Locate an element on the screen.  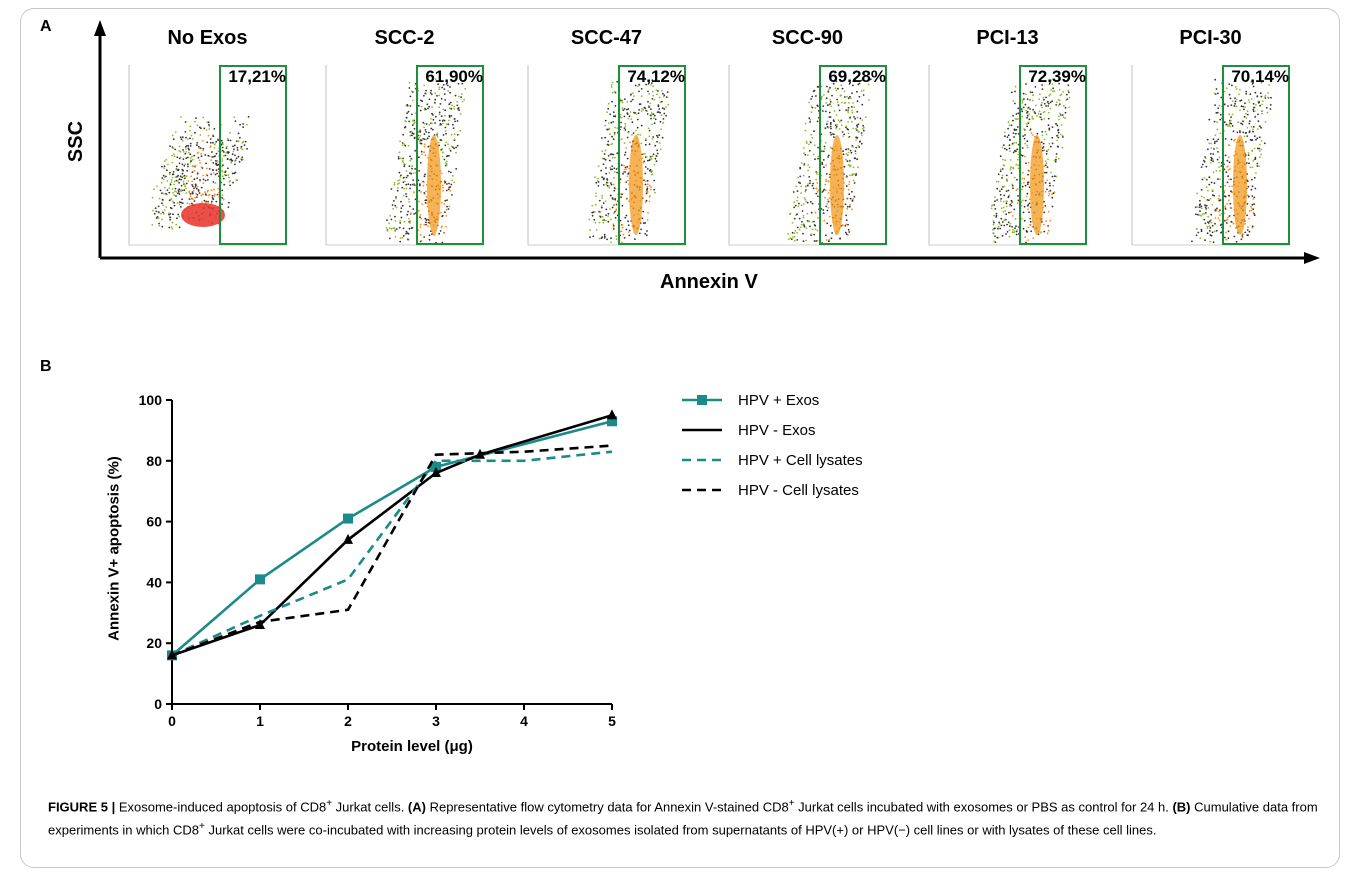
flow-plot-area: 74,12% is located at coordinates (606, 160).